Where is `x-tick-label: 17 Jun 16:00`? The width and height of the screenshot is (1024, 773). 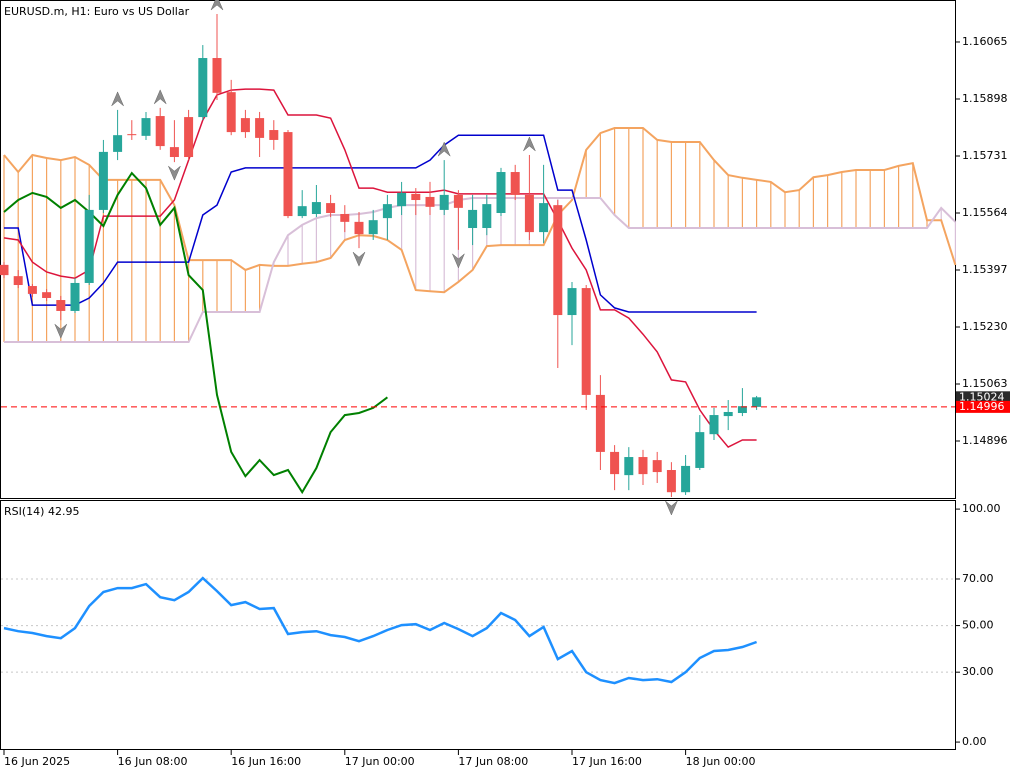 x-tick-label: 17 Jun 16:00 is located at coordinates (607, 761).